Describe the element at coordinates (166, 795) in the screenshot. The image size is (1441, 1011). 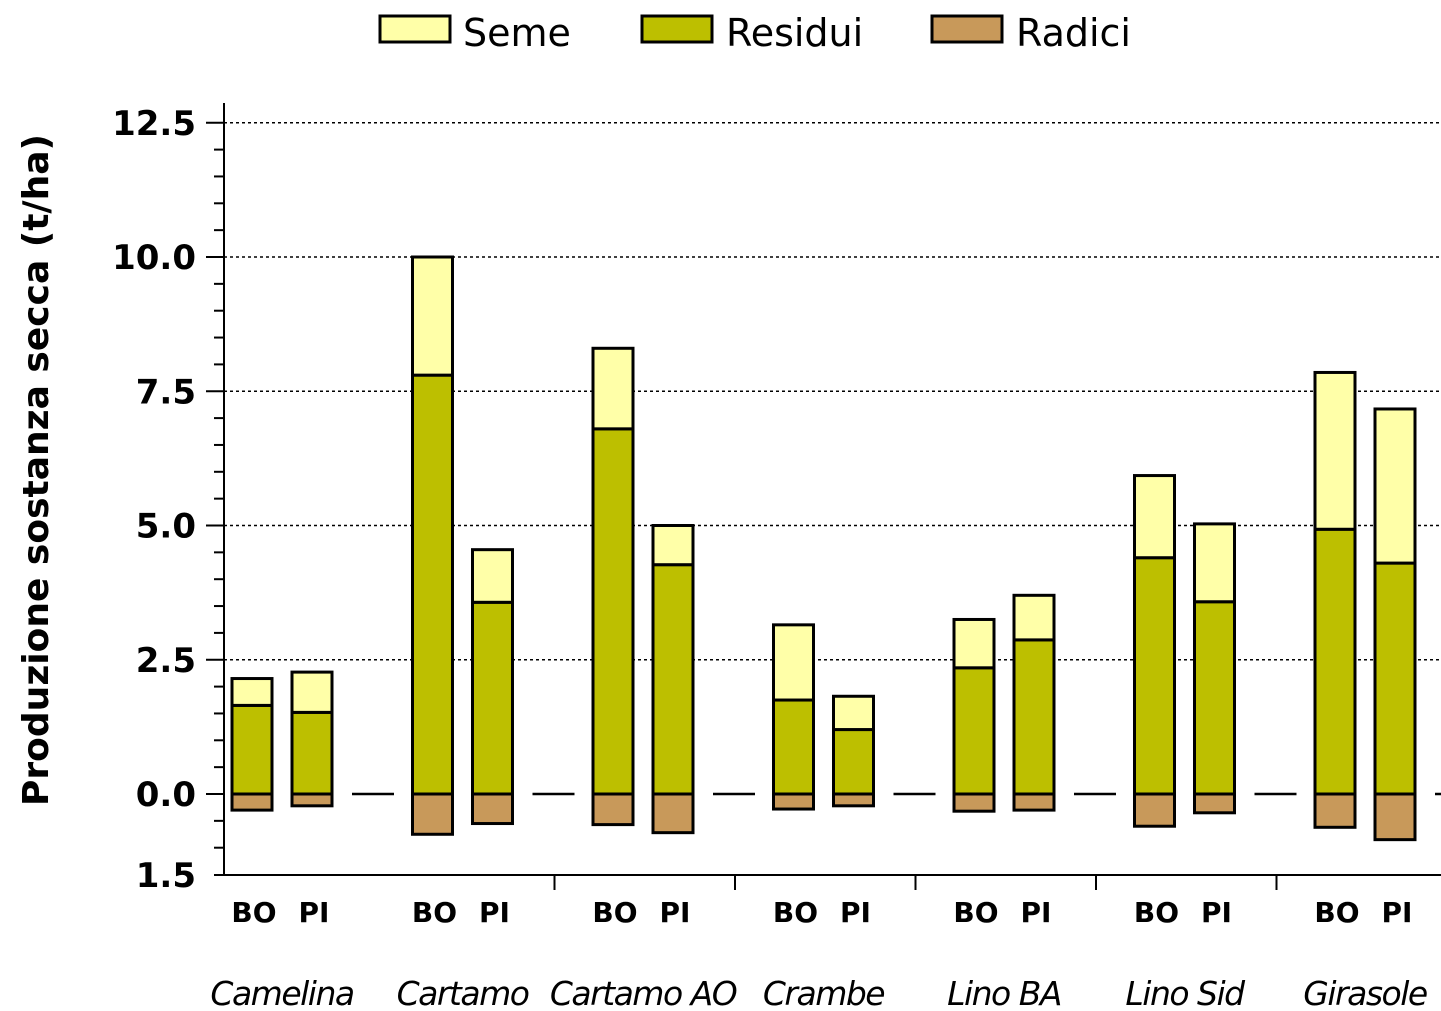
I see `y-tick-label: 0.0` at that location.